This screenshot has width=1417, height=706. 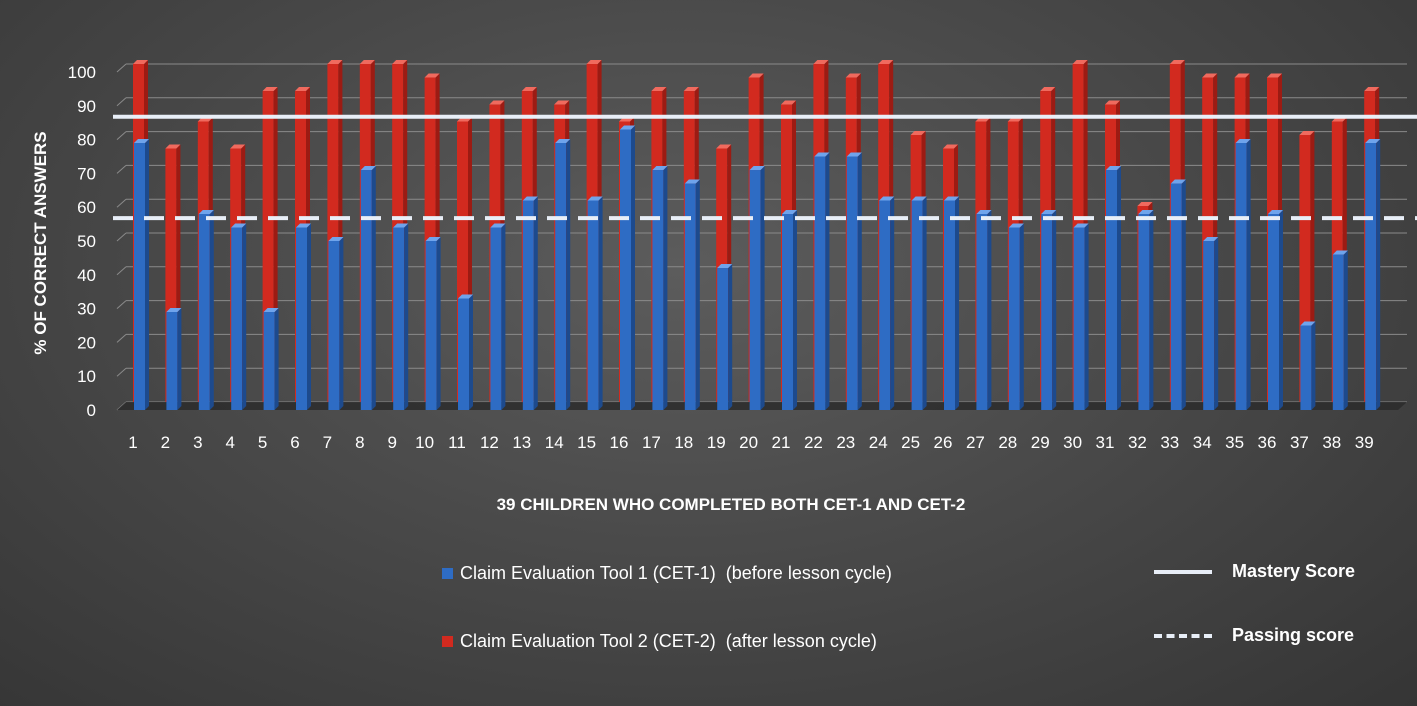 What do you see at coordinates (1293, 635) in the screenshot?
I see `legend-label-passing: Passing score` at bounding box center [1293, 635].